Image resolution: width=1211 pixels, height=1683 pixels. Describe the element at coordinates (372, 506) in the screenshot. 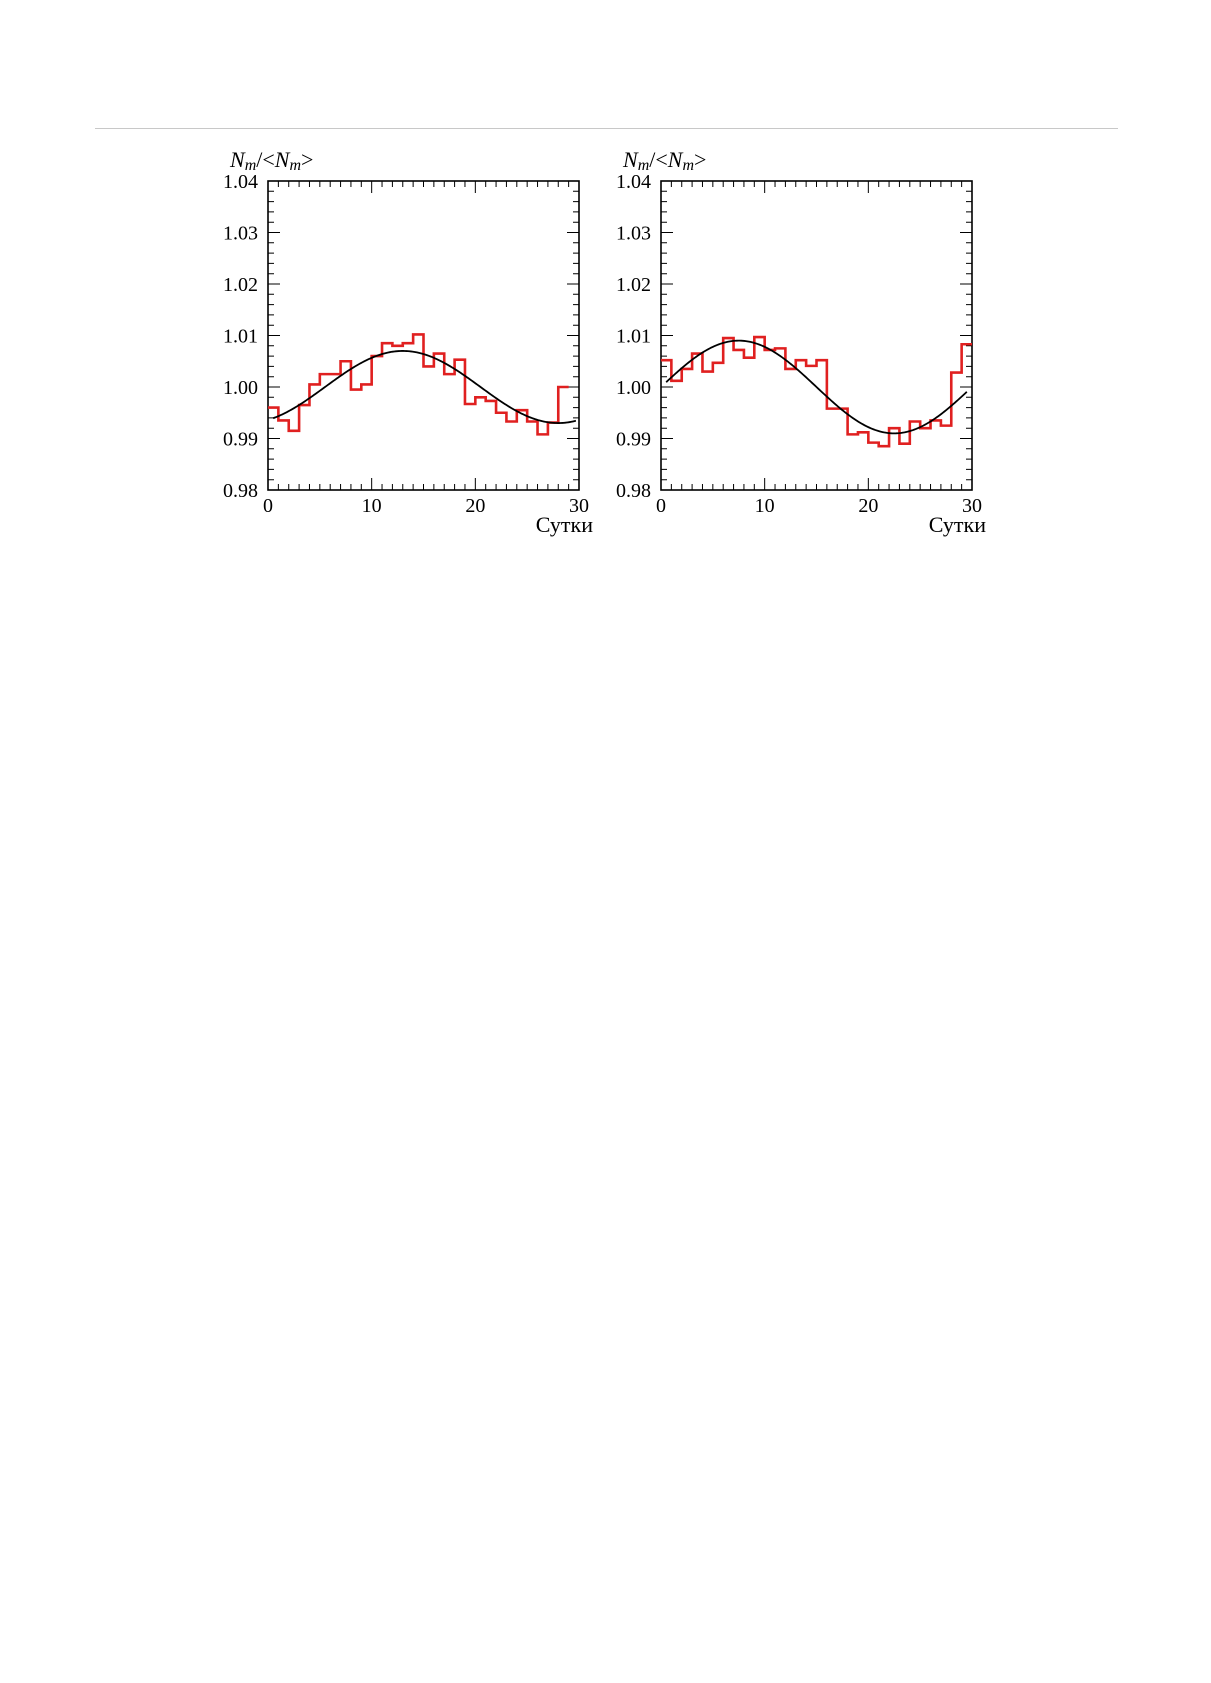

I see `x-tick-label-left-1: 10` at that location.